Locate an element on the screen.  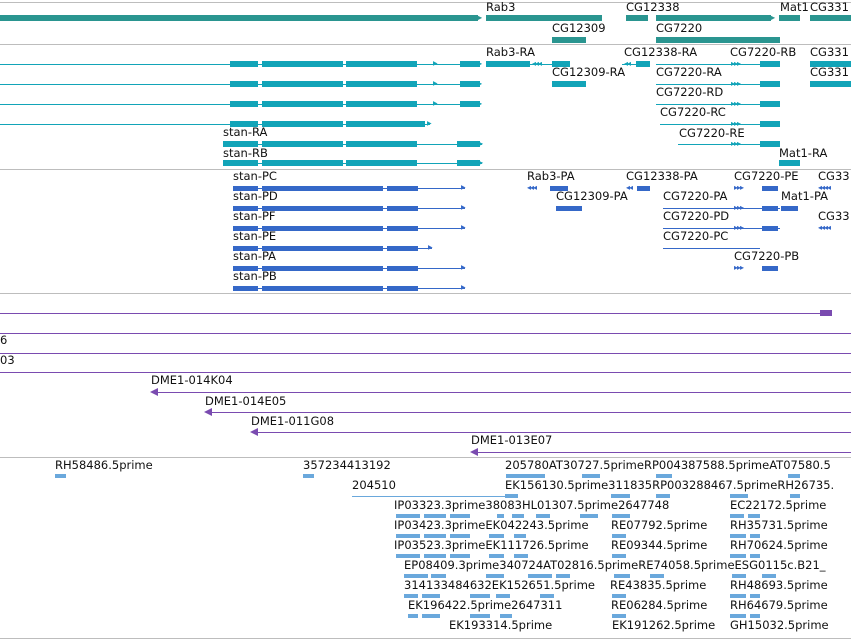
clones-feature-label: 03 is located at coordinates (7, 360).